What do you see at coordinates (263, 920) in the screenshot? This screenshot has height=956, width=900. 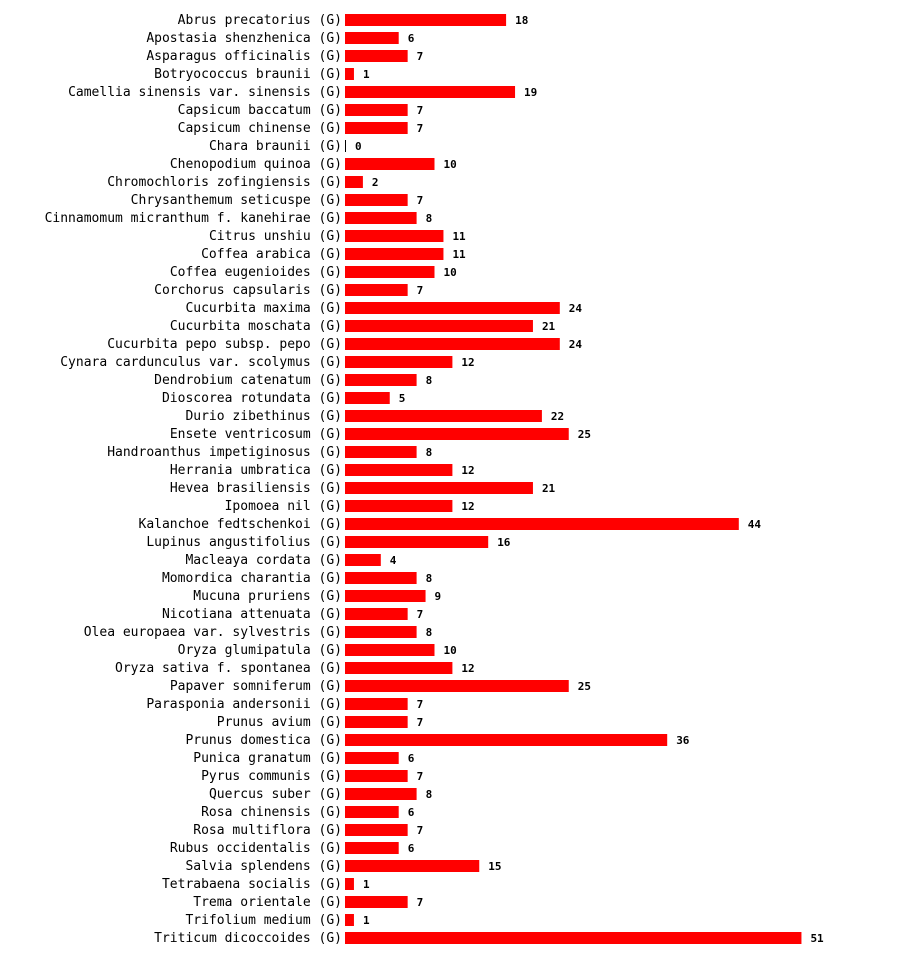 I see `category-label: Trifolium medium (G)` at bounding box center [263, 920].